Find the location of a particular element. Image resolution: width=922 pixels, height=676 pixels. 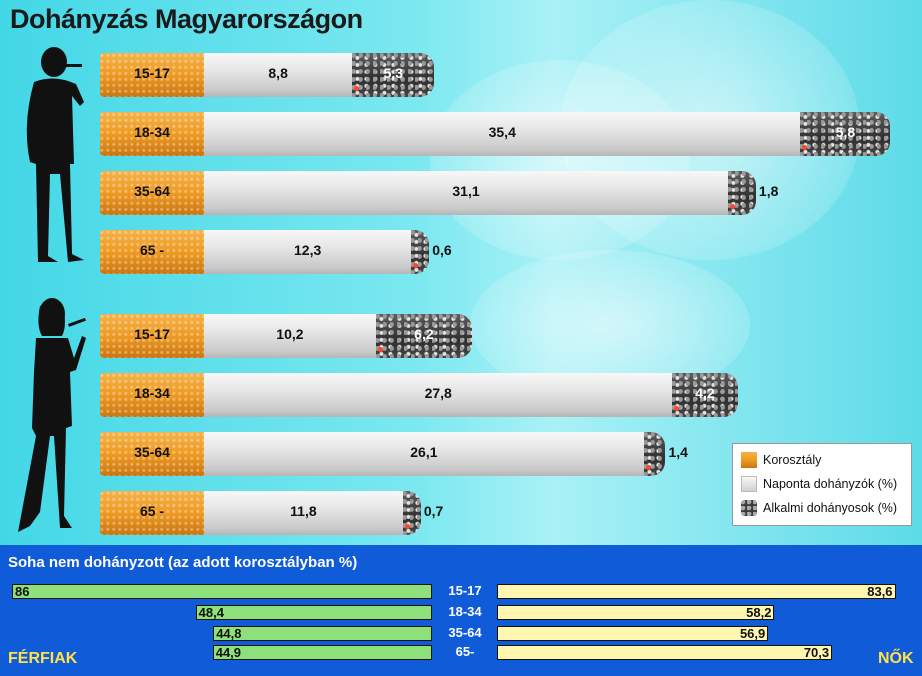

men-value-label: 44,9 is located at coordinates (228, 652).